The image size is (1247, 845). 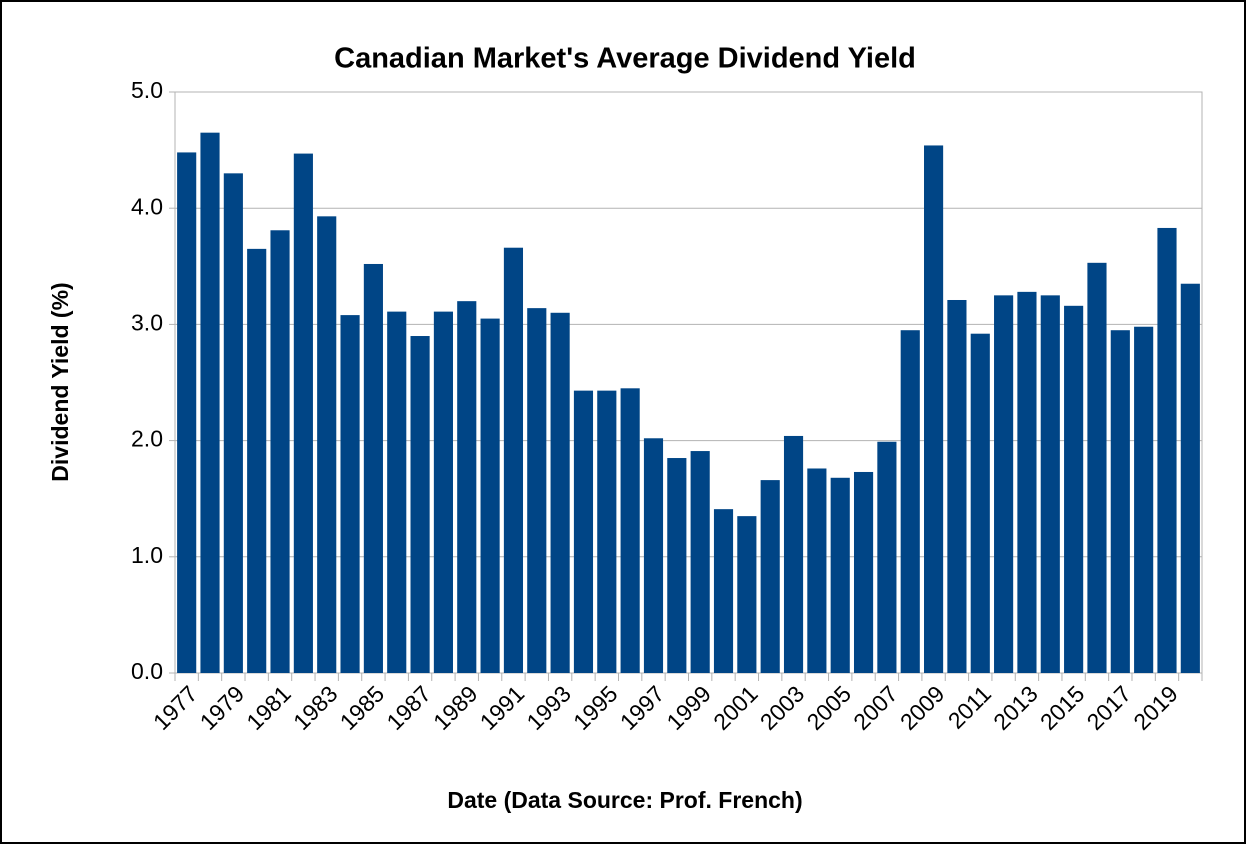 What do you see at coordinates (147, 322) in the screenshot?
I see `y-tick-label: 3.0` at bounding box center [147, 322].